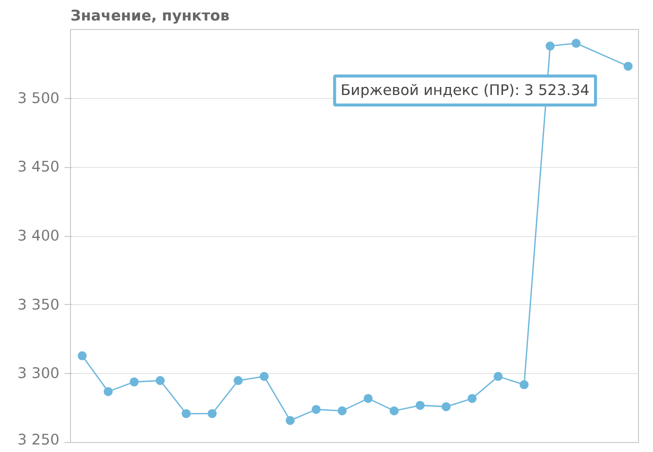 The height and width of the screenshot is (452, 653). Describe the element at coordinates (39, 167) in the screenshot. I see `y-tick-label: 3 450` at that location.